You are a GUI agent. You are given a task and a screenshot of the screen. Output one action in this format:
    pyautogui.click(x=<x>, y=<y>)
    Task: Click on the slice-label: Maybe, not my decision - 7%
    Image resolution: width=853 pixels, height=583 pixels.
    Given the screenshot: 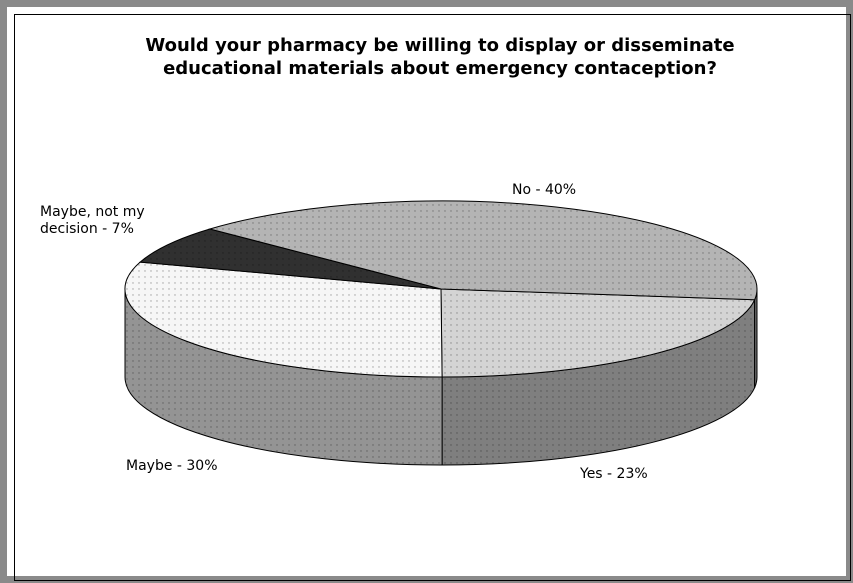 What is the action you would take?
    pyautogui.click(x=92, y=220)
    